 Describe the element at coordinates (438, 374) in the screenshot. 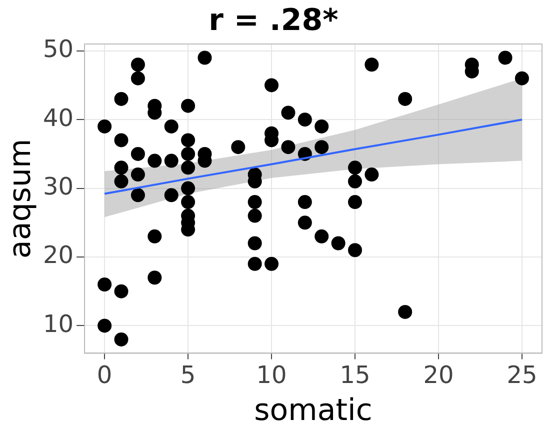

I see `x-tick-label: 20` at that location.